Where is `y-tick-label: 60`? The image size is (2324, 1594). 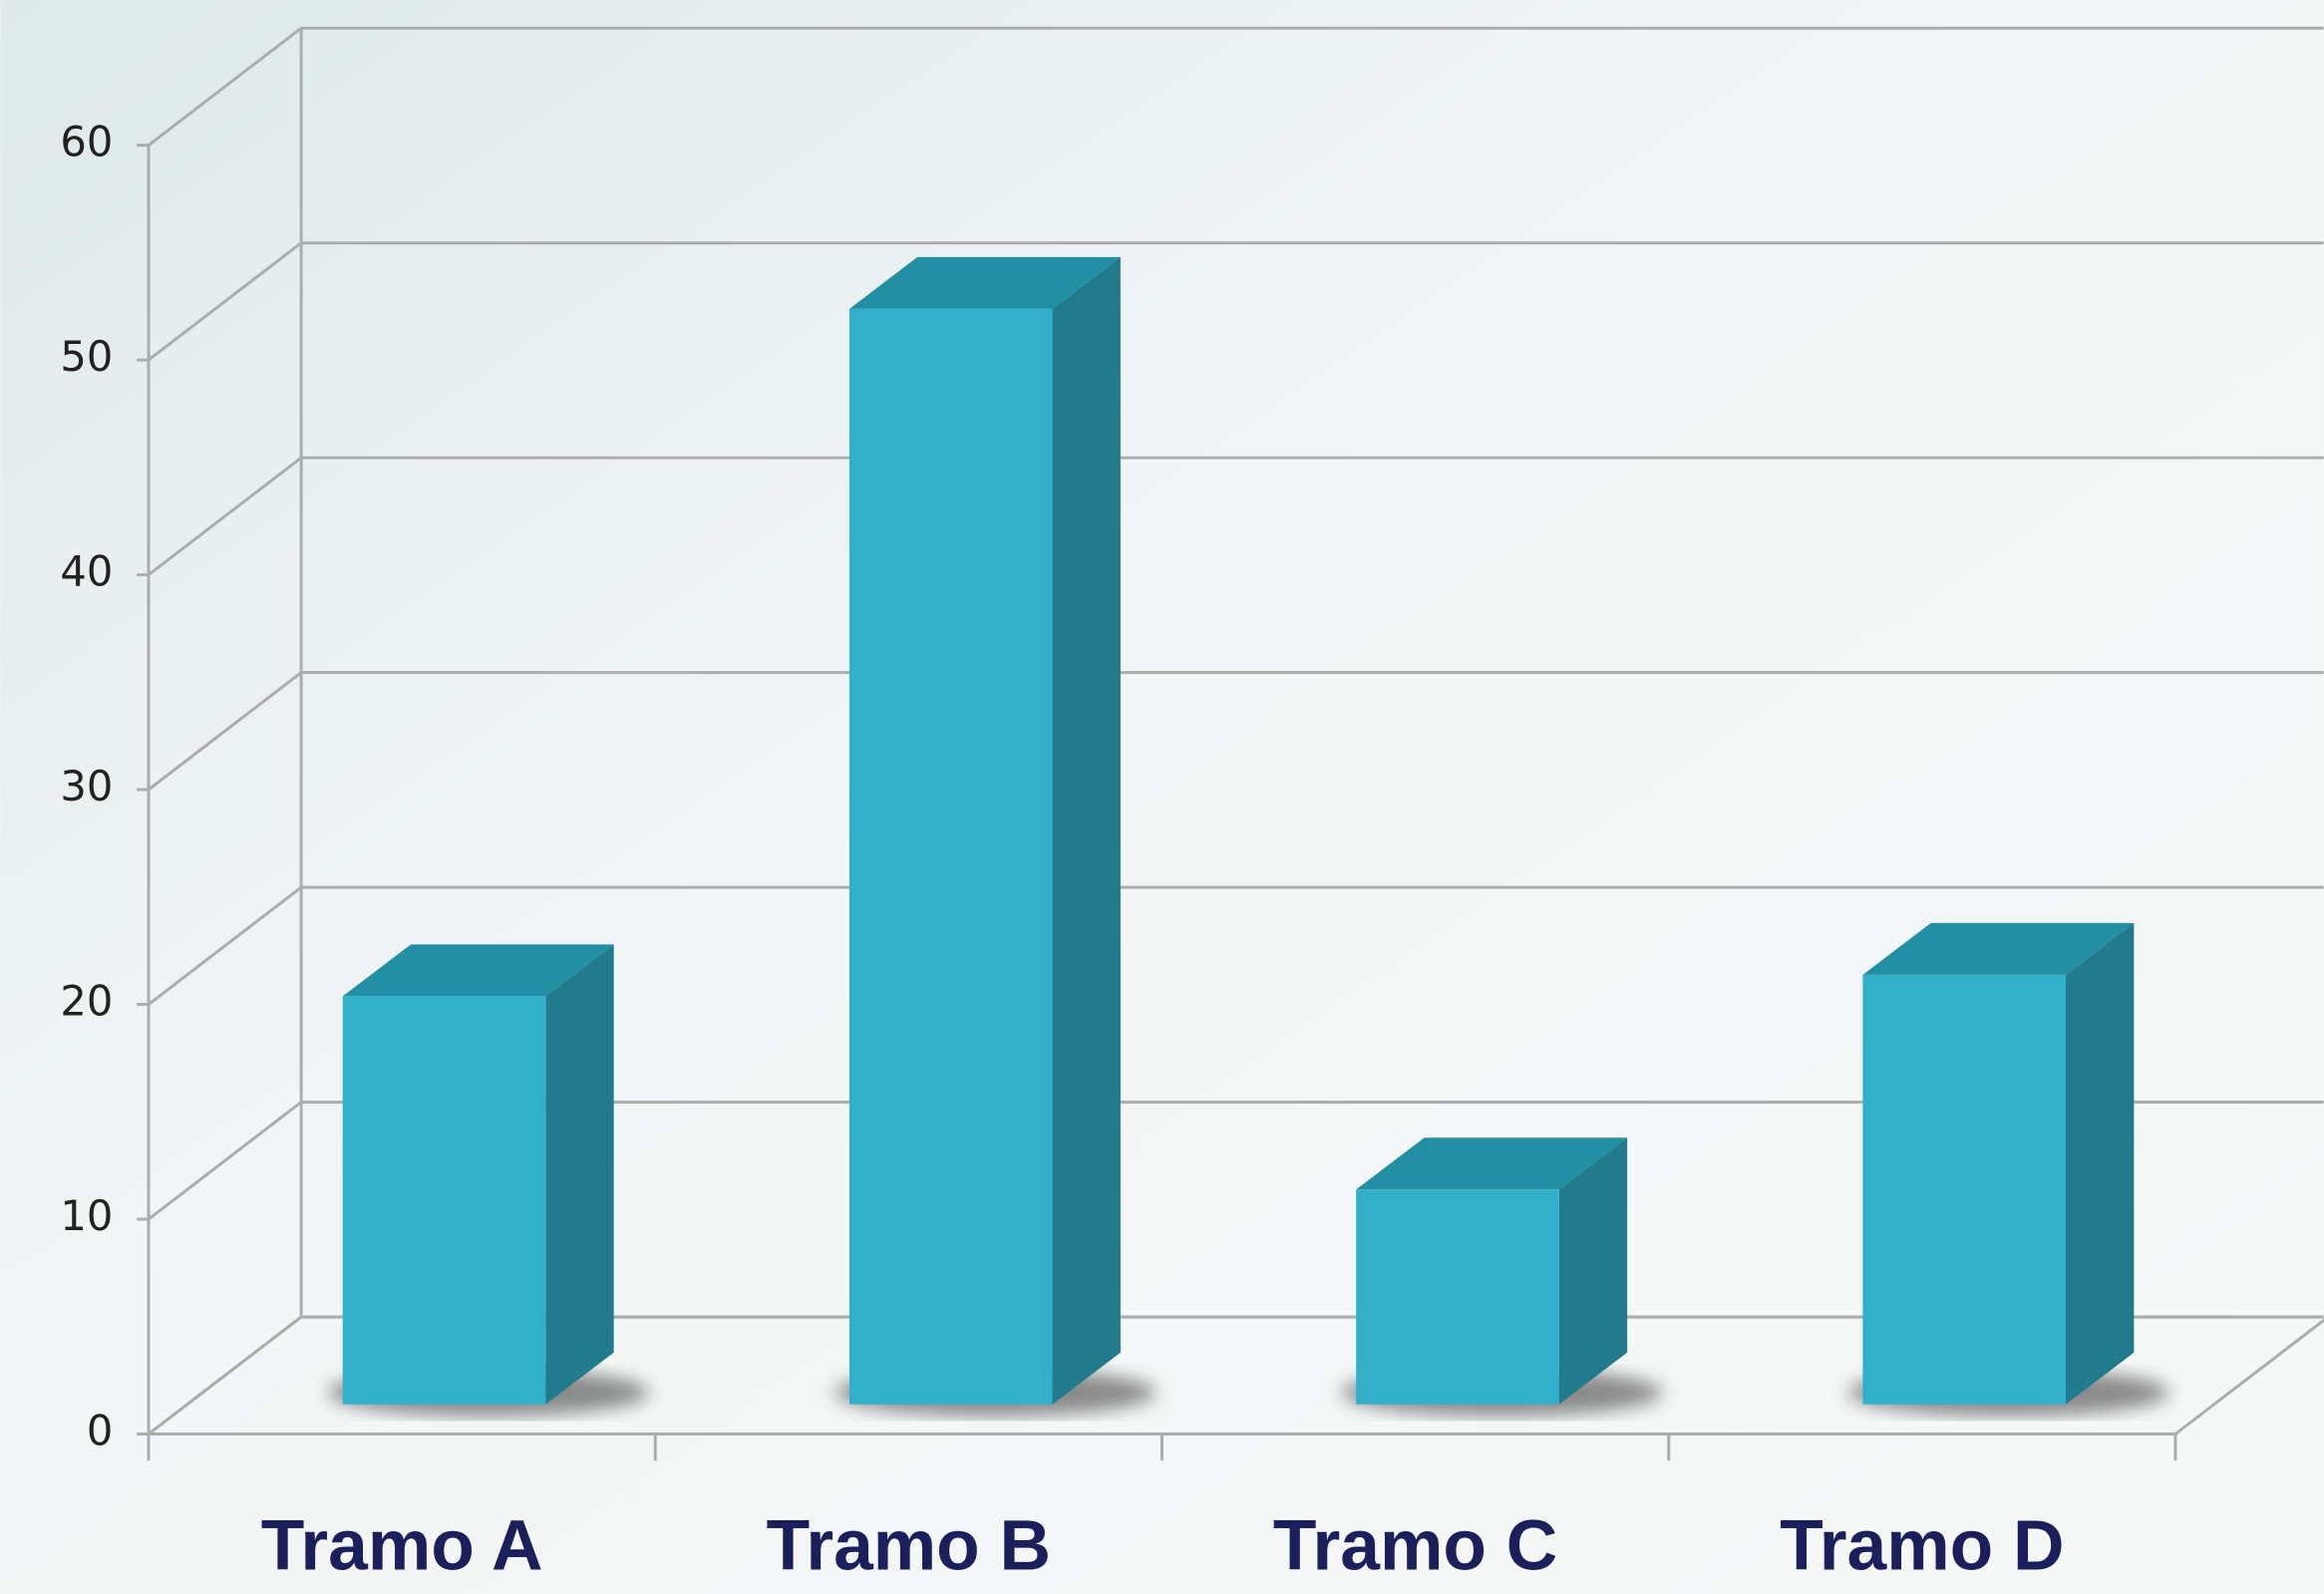
y-tick-label: 60 is located at coordinates (86, 142).